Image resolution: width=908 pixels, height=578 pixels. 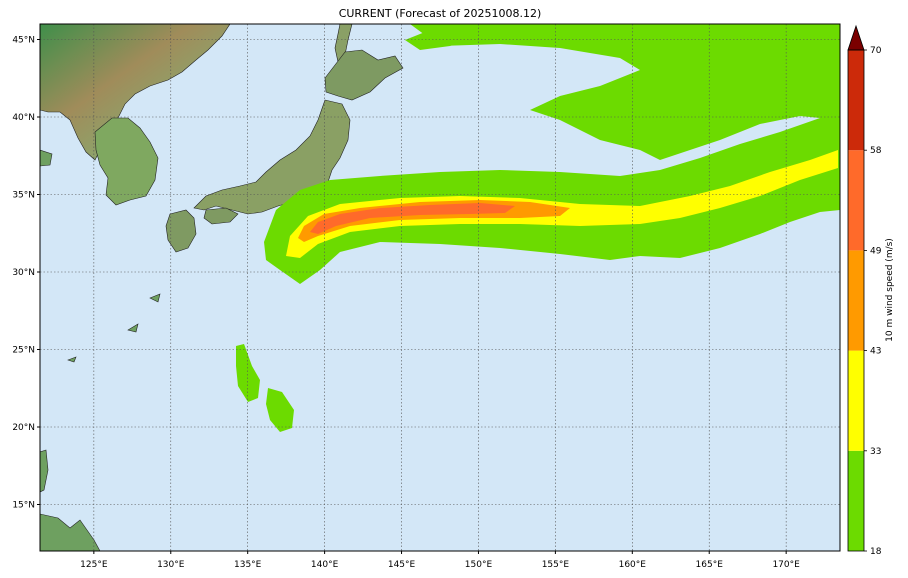 What do you see at coordinates (248, 565) in the screenshot?
I see `lon-tick-label: 135°E` at bounding box center [248, 565].